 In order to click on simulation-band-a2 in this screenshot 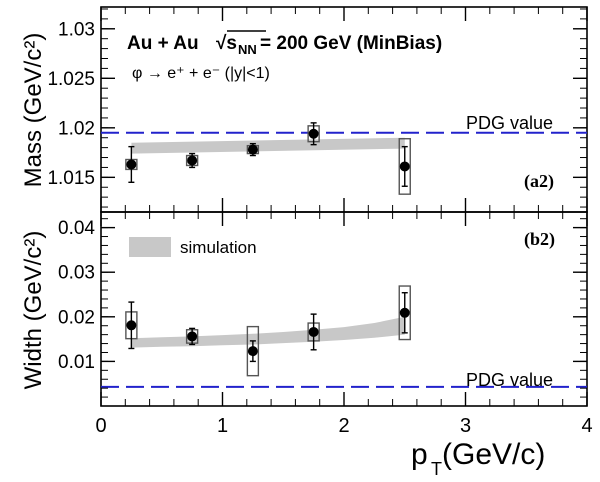, I will do `click(268, 145)`.